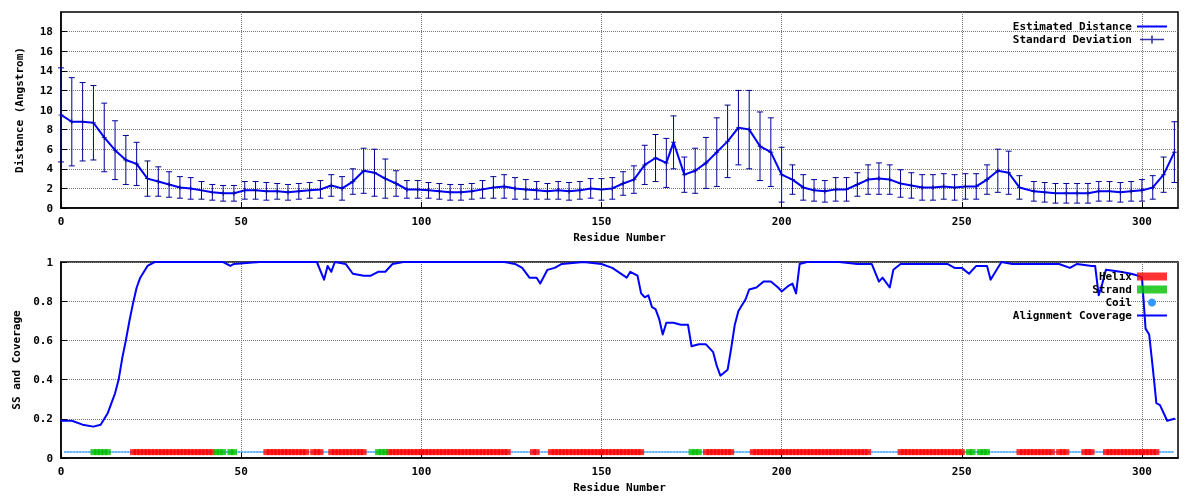 The image size is (1200, 500). What do you see at coordinates (43, 301) in the screenshot?
I see `y-tick-label: 0.8` at bounding box center [43, 301].